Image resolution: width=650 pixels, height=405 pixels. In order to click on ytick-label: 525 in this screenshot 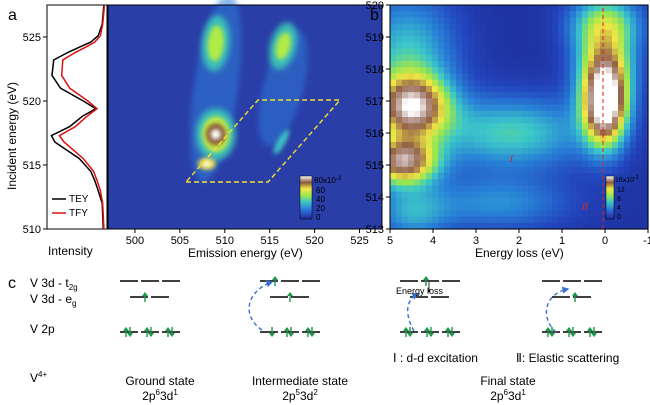, I will do `click(32, 38)`.